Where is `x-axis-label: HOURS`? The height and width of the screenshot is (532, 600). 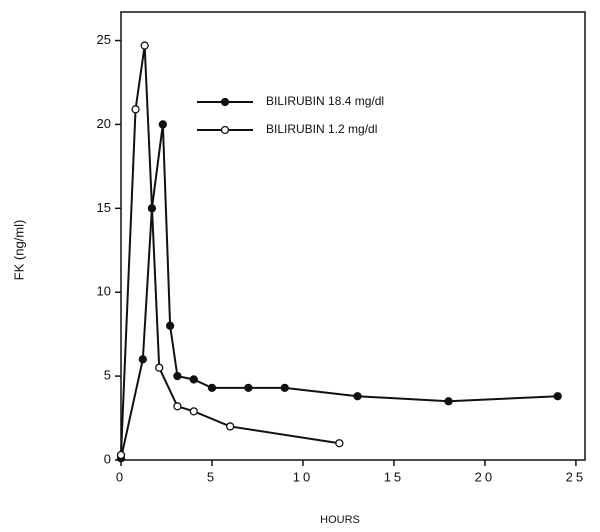
x-axis-label: HOURS is located at coordinates (340, 520).